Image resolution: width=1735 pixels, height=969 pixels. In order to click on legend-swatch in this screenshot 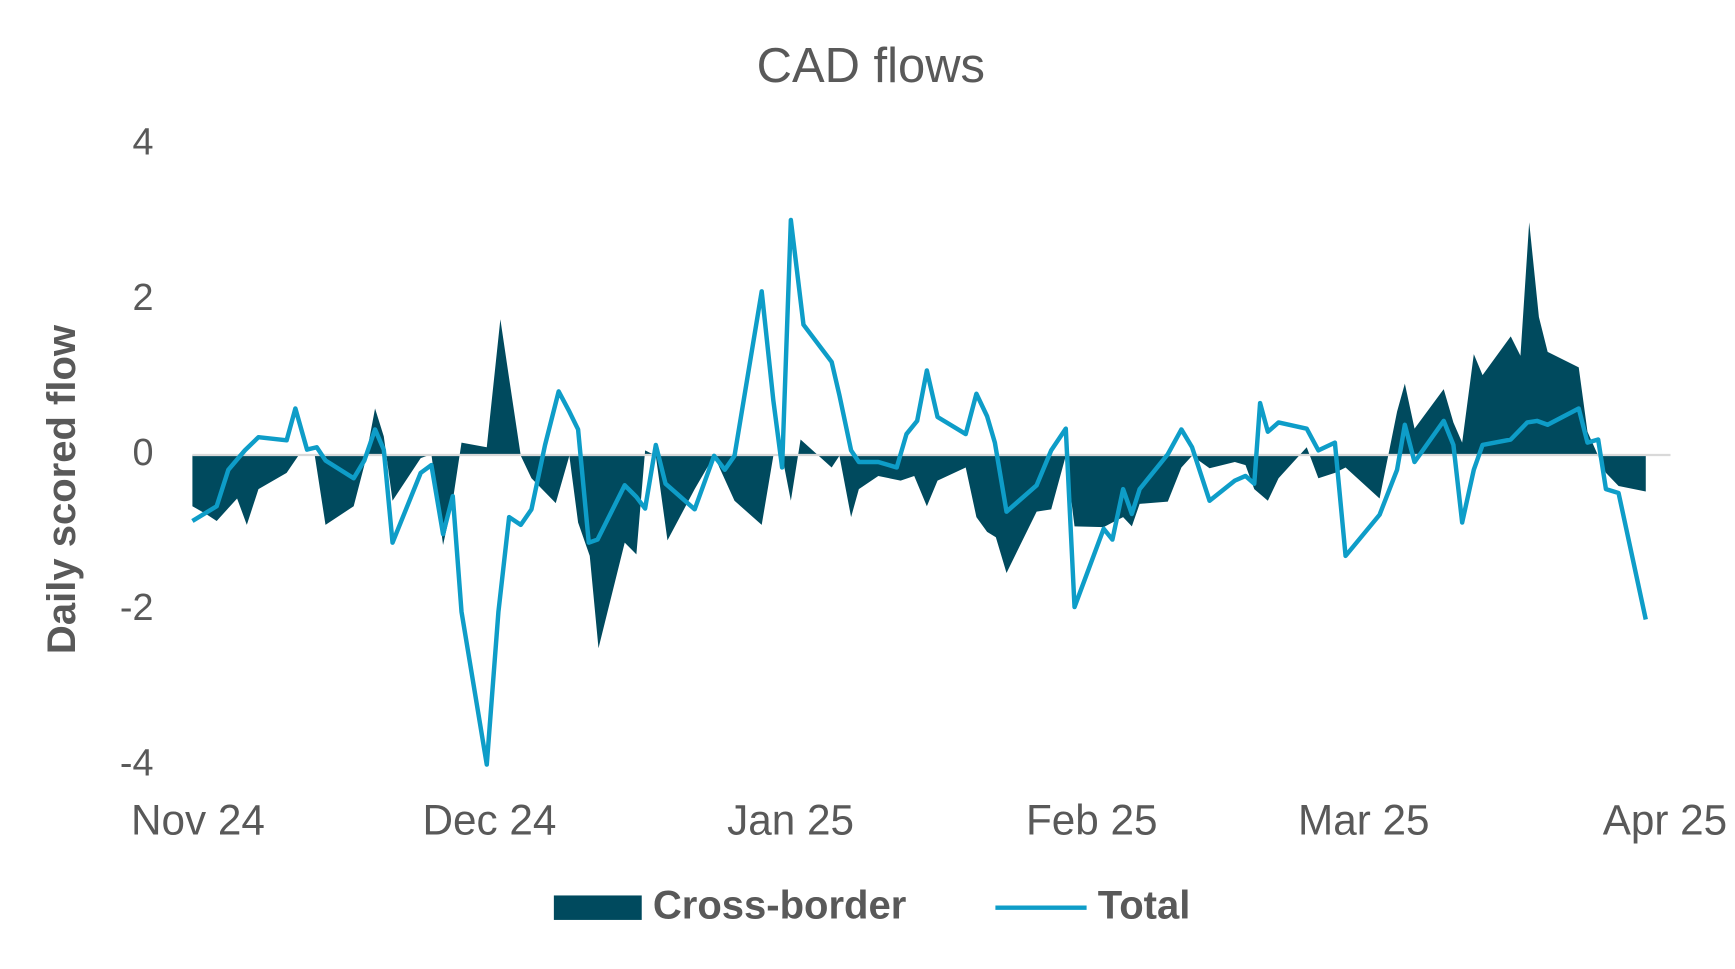, I will do `click(597, 907)`.